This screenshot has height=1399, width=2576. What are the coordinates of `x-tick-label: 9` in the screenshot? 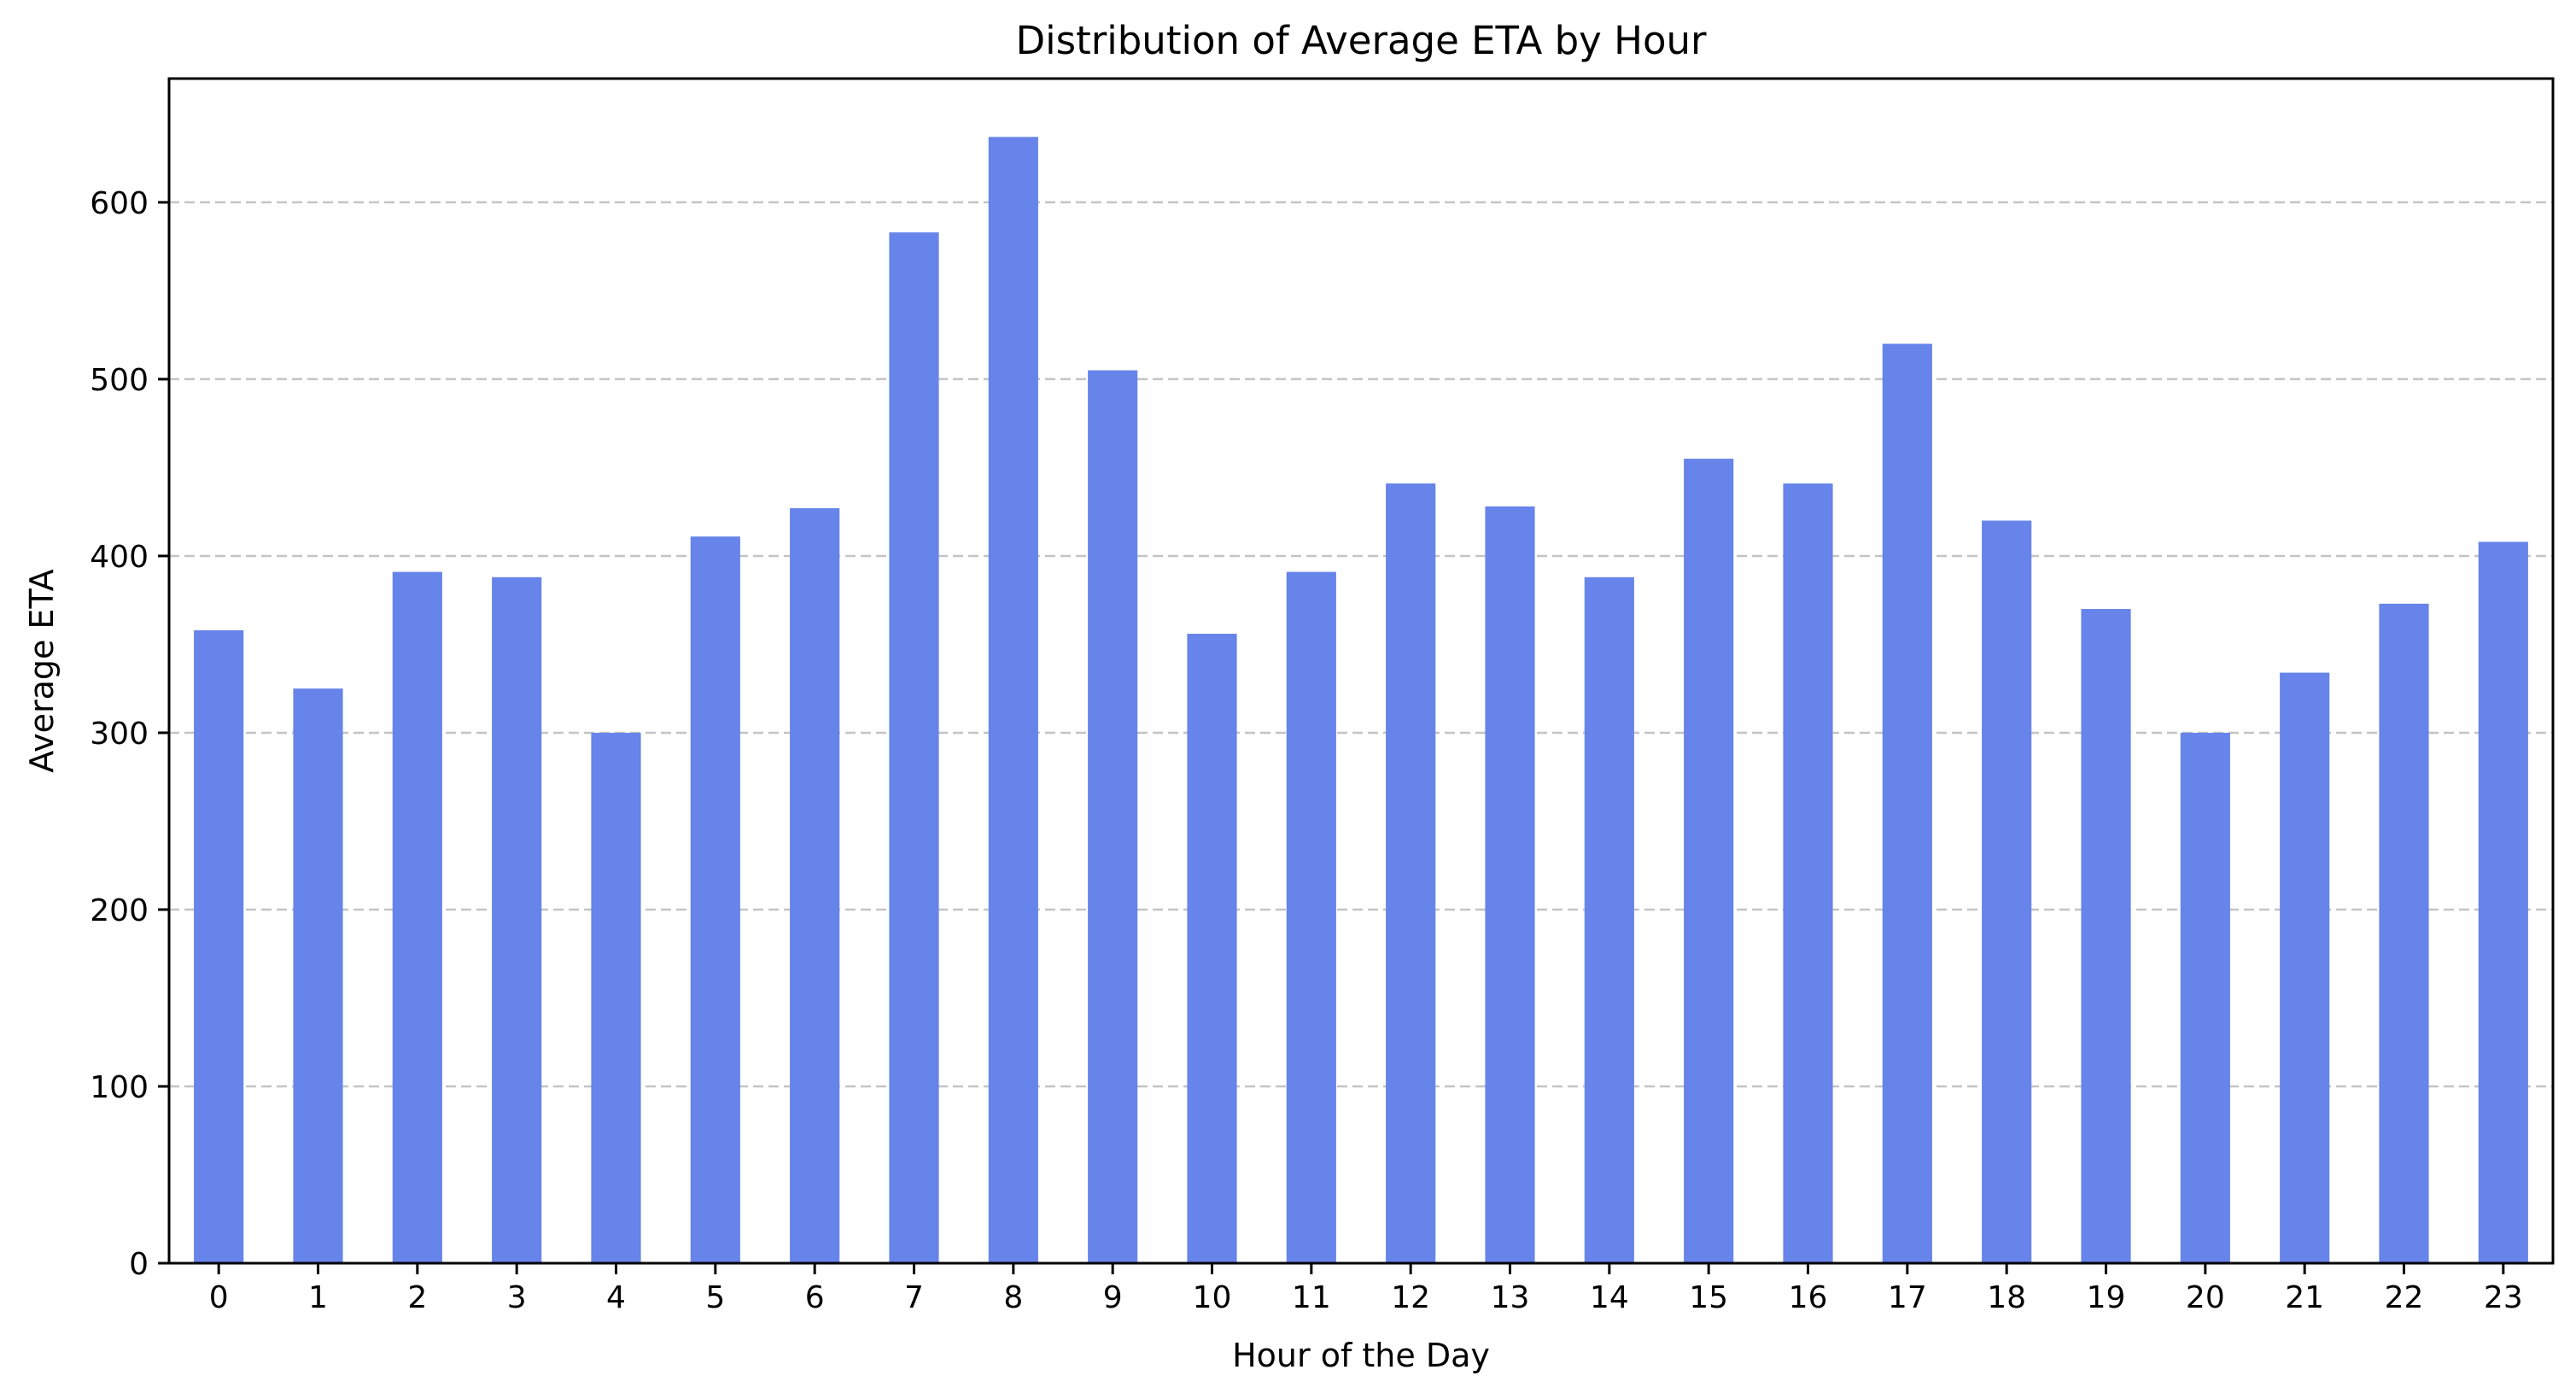 It's located at (1113, 1297).